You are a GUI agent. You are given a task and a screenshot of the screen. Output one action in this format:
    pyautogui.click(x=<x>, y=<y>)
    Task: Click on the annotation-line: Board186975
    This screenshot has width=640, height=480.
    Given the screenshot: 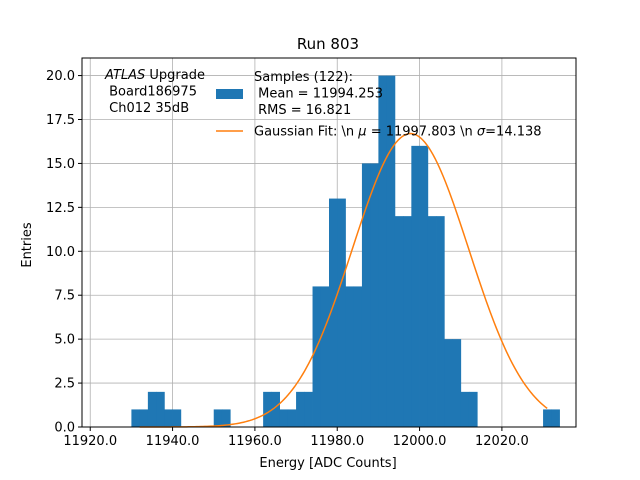 What is the action you would take?
    pyautogui.click(x=151, y=92)
    